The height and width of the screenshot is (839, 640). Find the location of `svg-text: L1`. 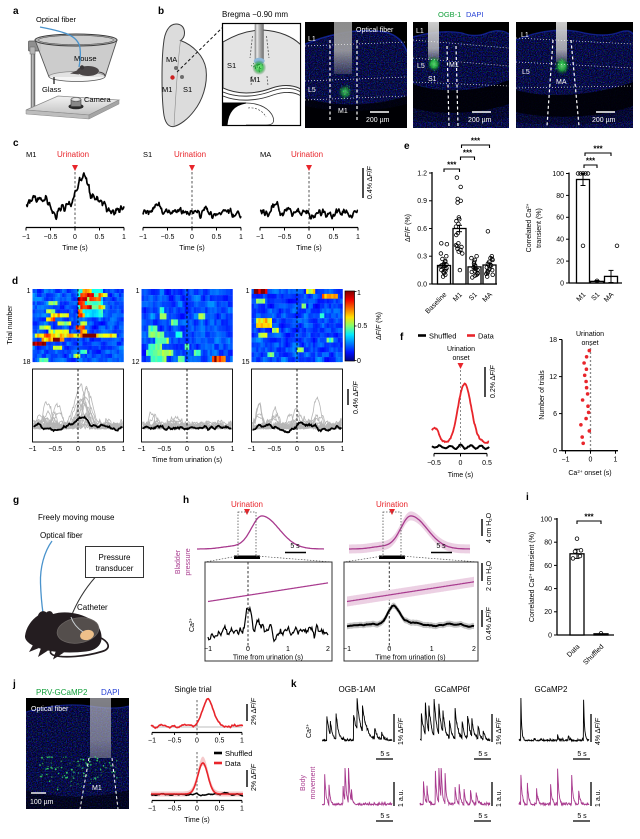

svg-text: L1 is located at coordinates (312, 39).